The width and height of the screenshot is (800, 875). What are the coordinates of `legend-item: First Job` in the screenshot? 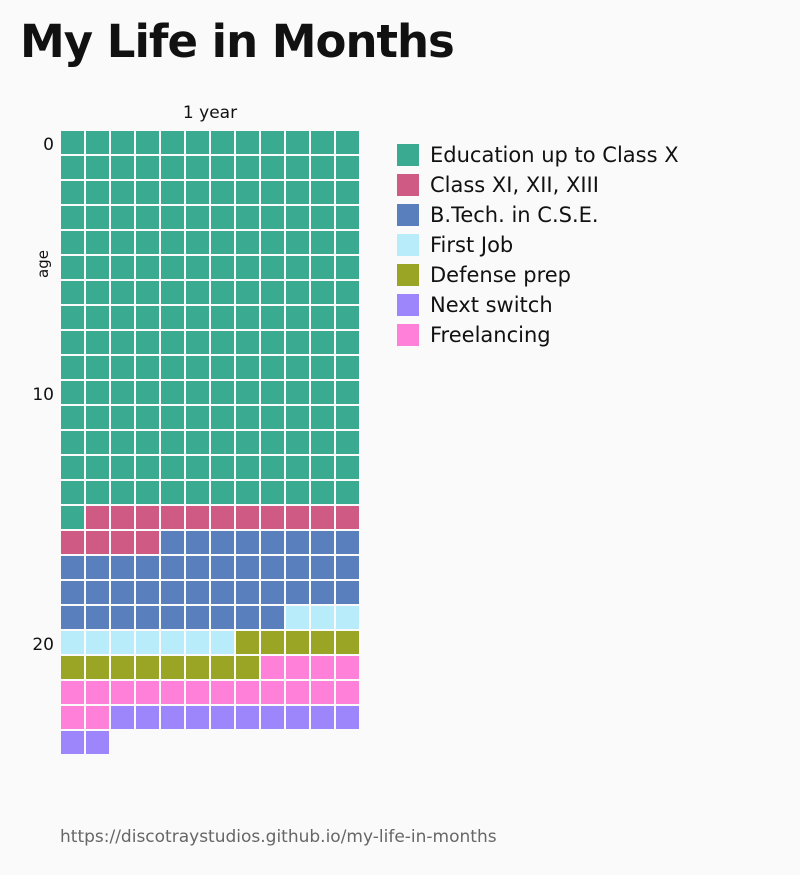 It's located at (538, 245).